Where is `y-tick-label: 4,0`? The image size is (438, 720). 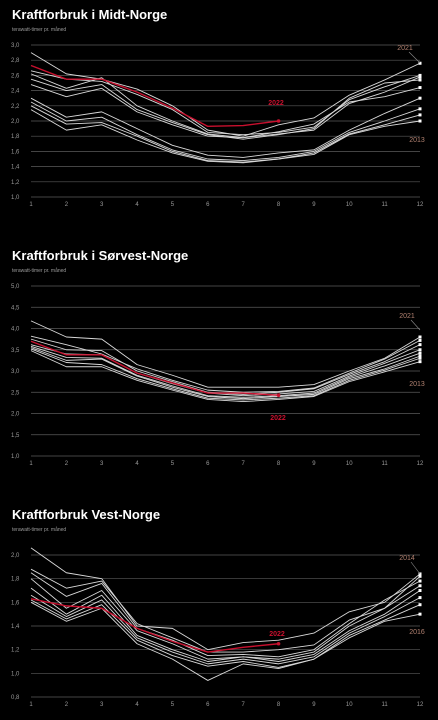
y-tick-label: 4,0 is located at coordinates (15, 330).